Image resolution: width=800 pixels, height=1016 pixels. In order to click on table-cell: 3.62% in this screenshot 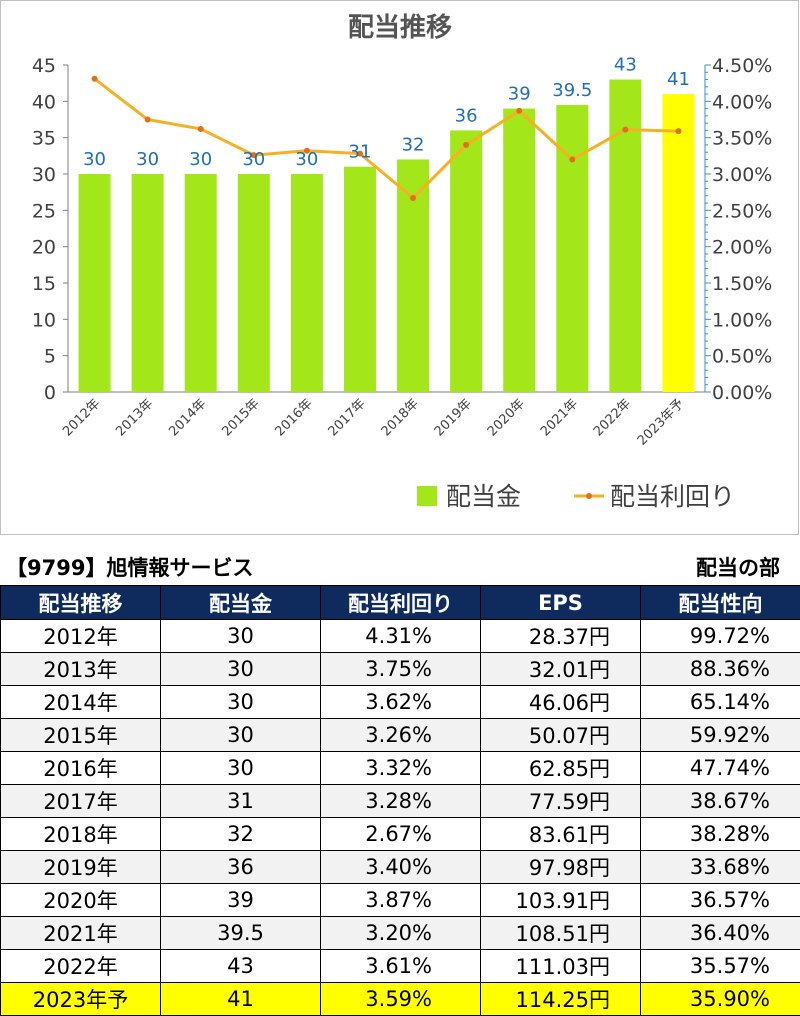, I will do `click(401, 702)`.